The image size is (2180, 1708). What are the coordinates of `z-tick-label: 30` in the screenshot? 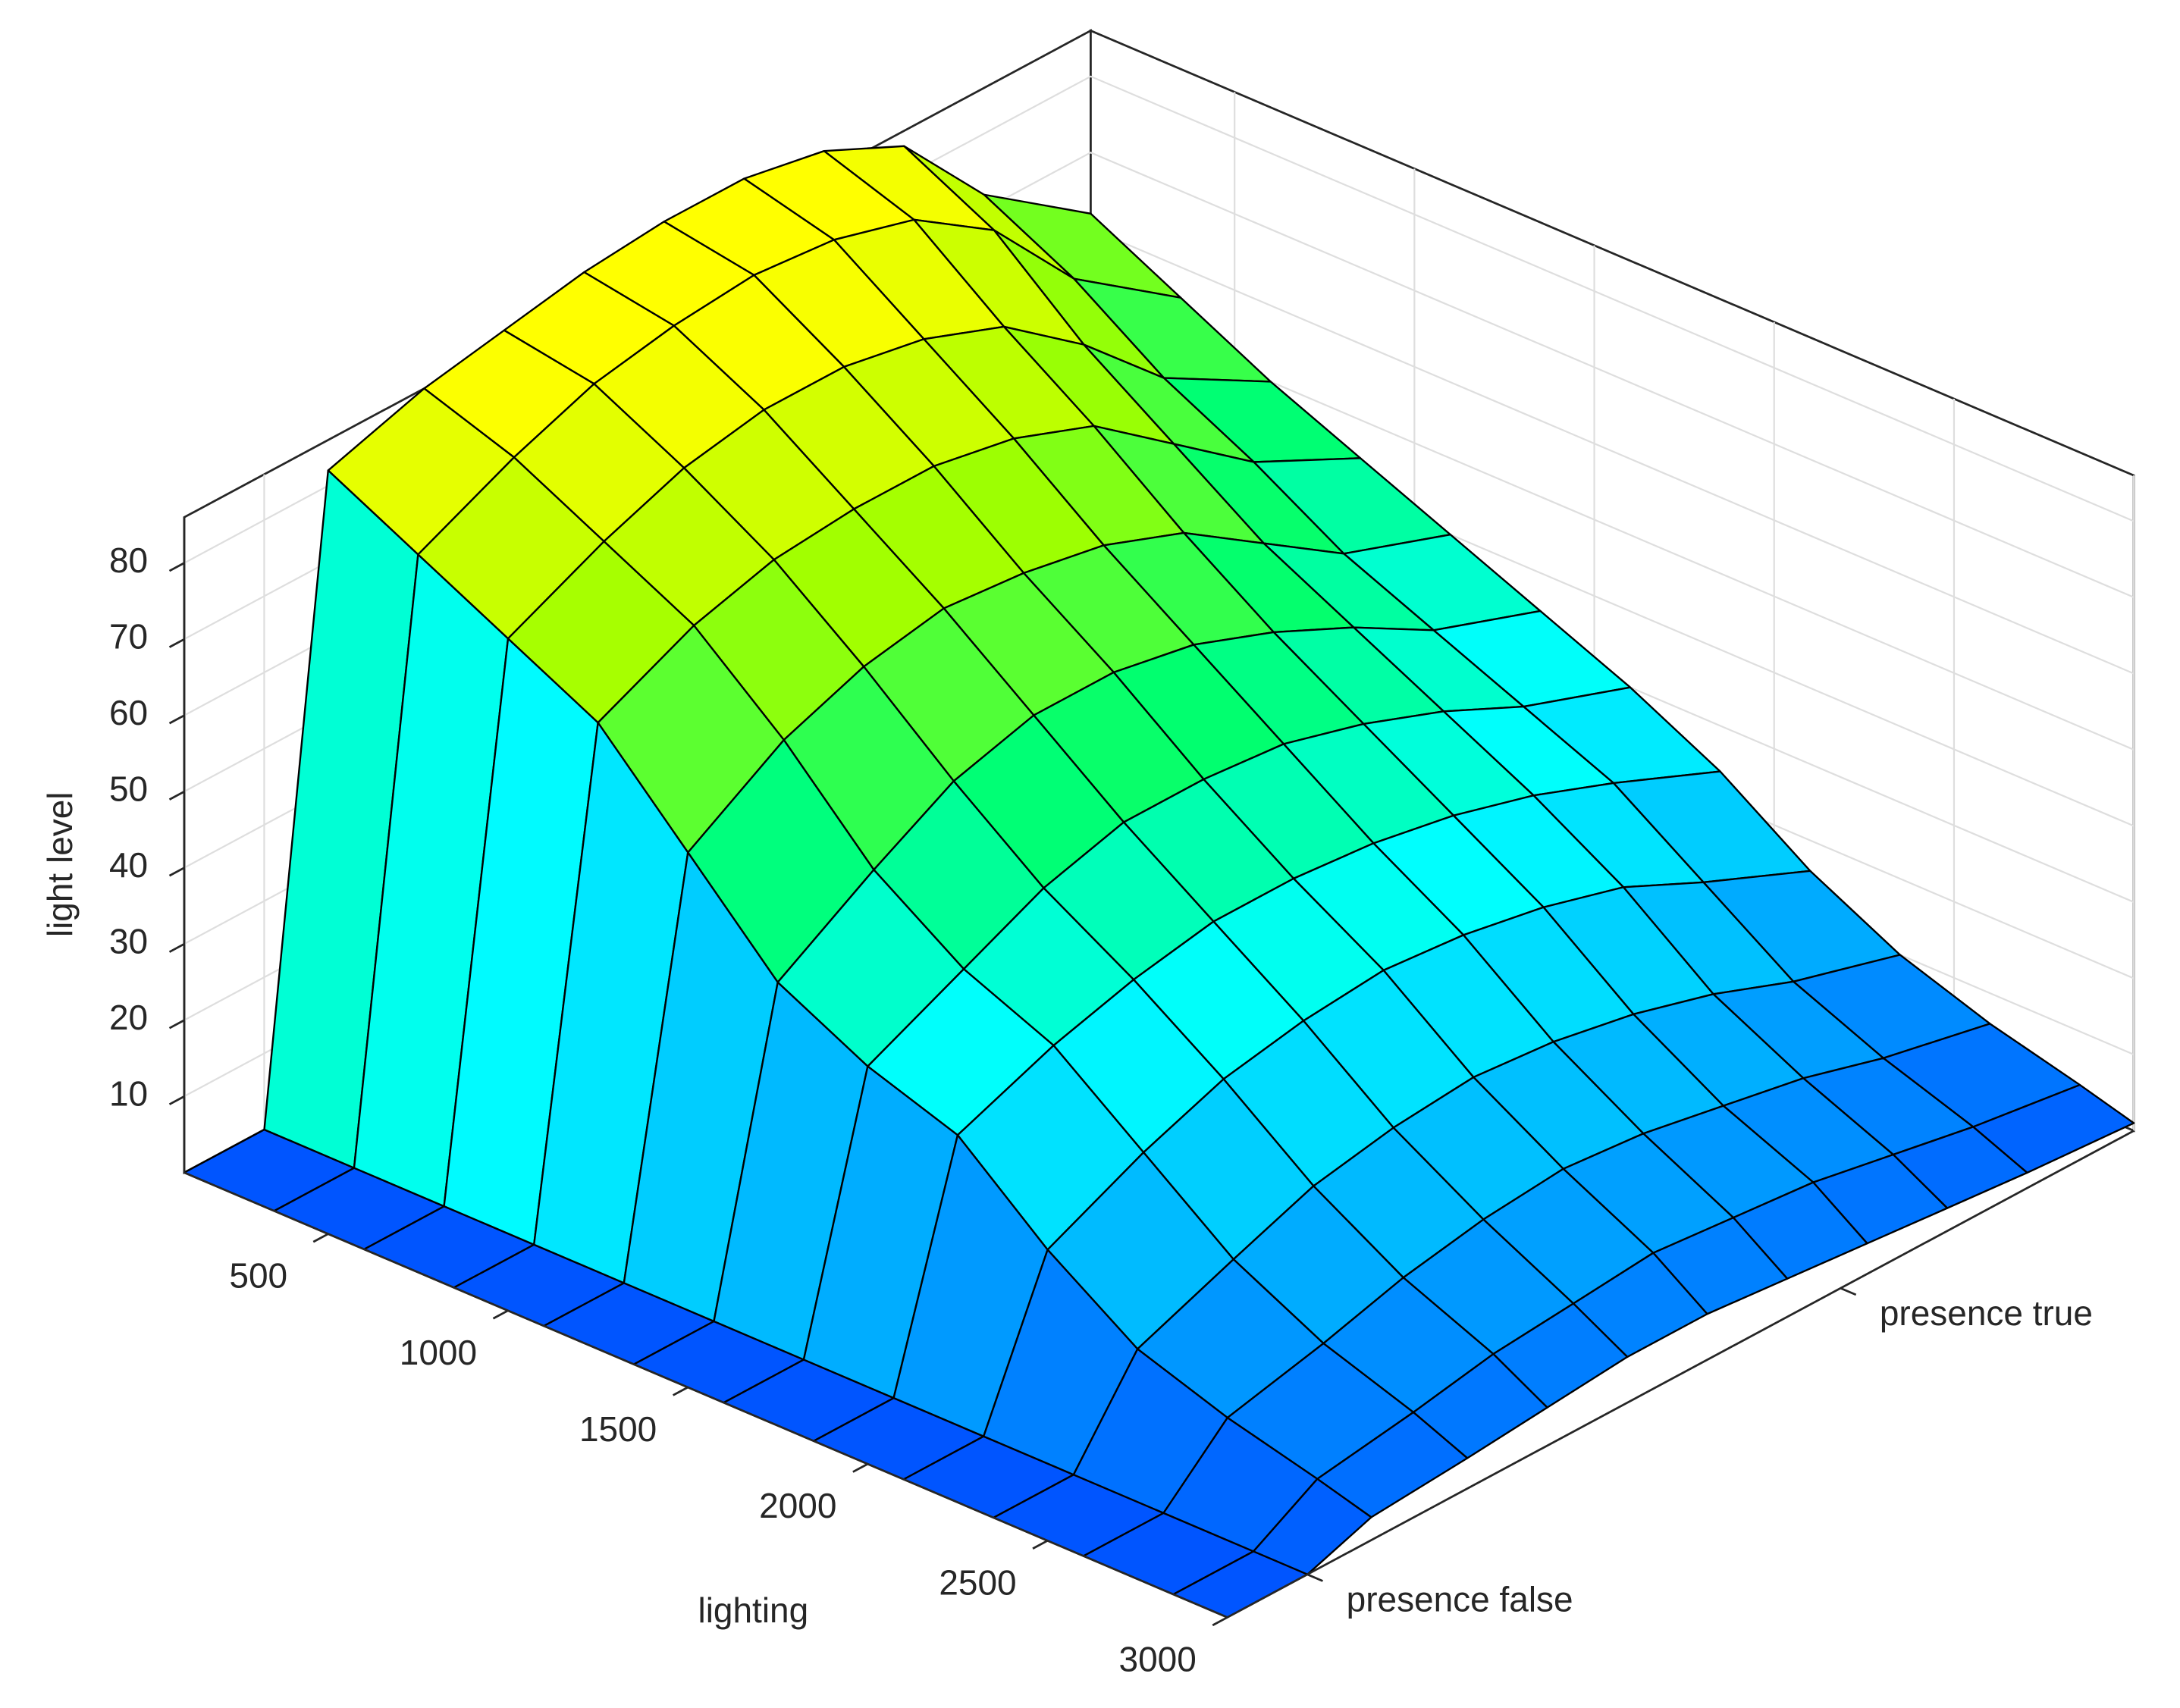 It's located at (128, 941).